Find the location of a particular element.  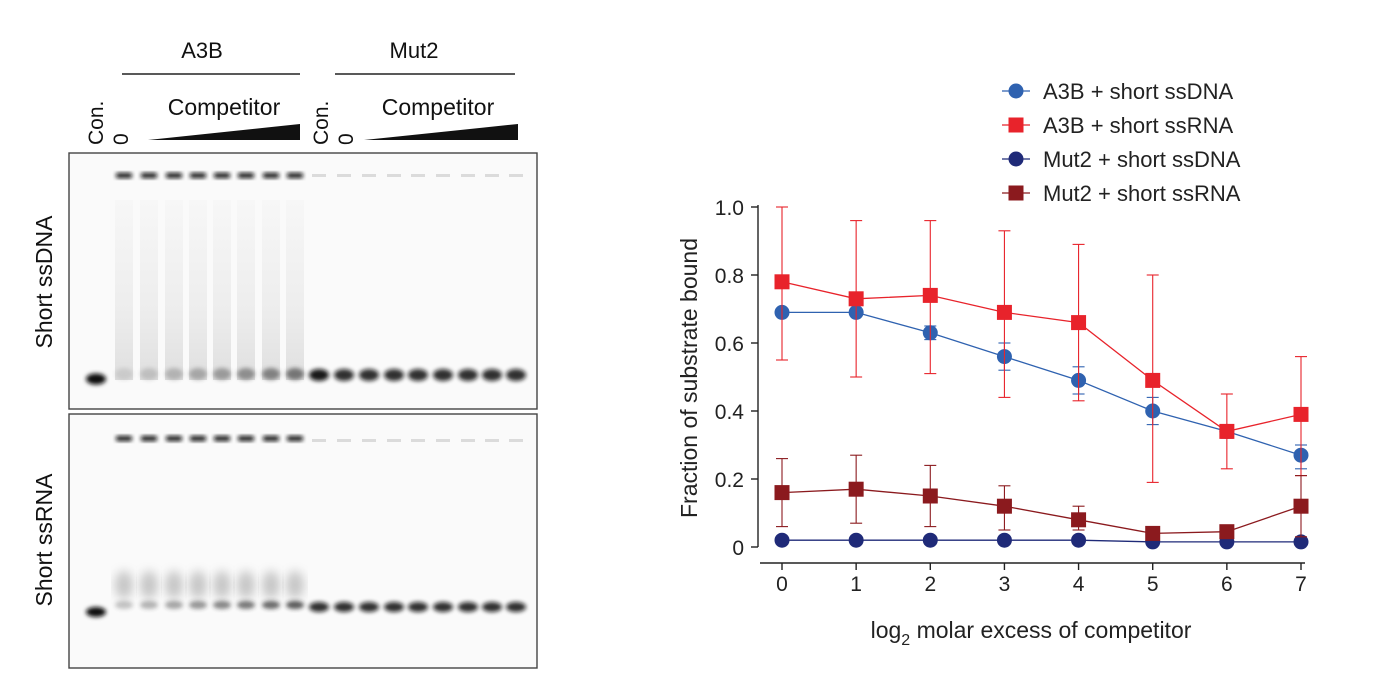

lane-label-con-mut2: Con. is located at coordinates (321, 123).